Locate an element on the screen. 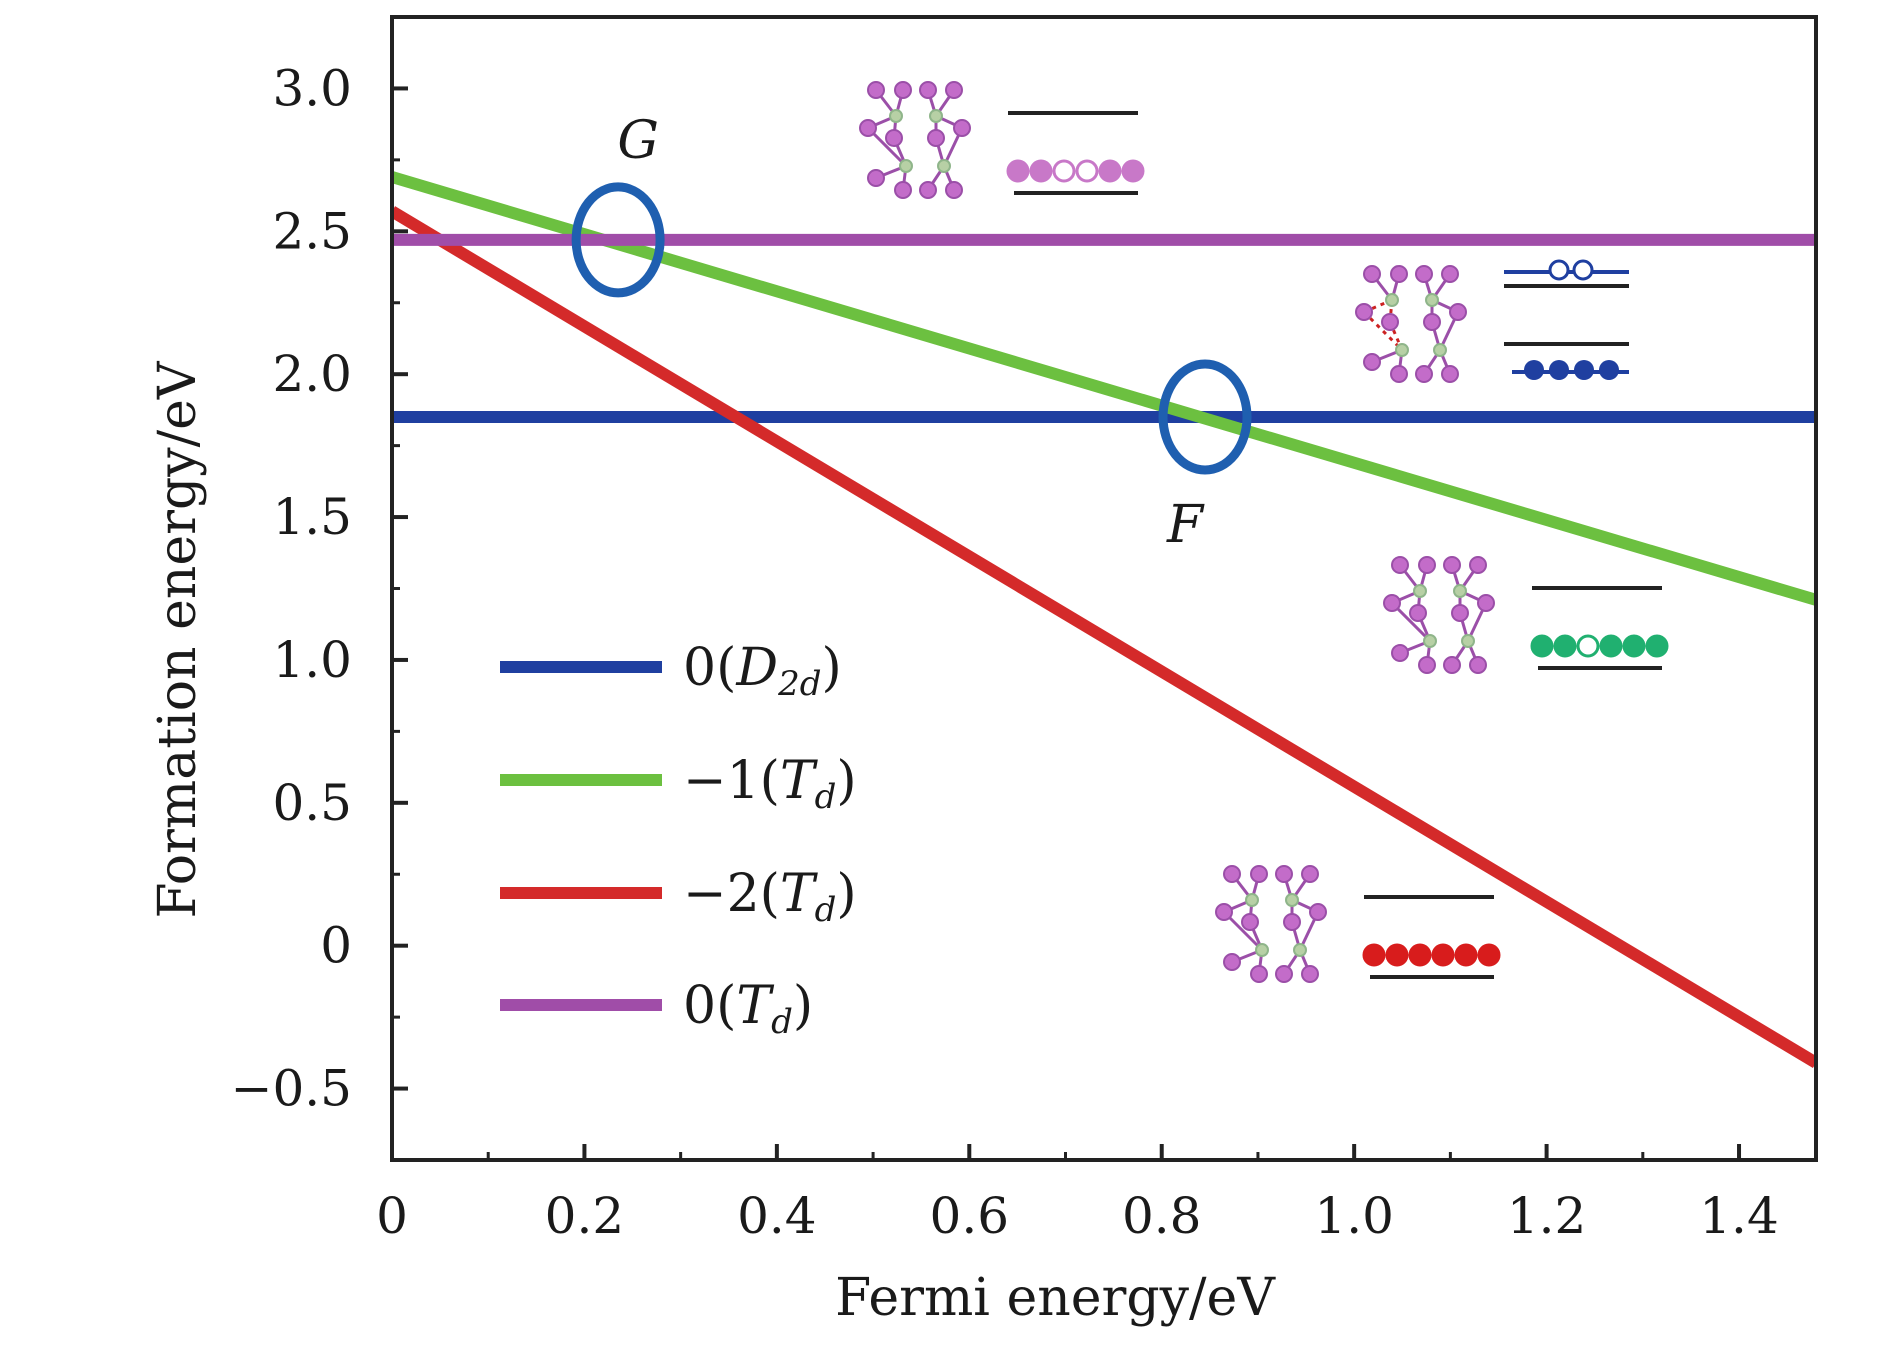  x-axis-title: Fermi energy/eV is located at coordinates (1055, 1298).